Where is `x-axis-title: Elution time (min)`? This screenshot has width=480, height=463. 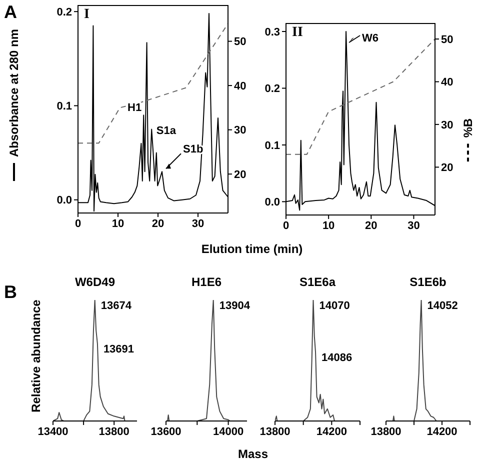 x-axis-title: Elution time (min) is located at coordinates (252, 249).